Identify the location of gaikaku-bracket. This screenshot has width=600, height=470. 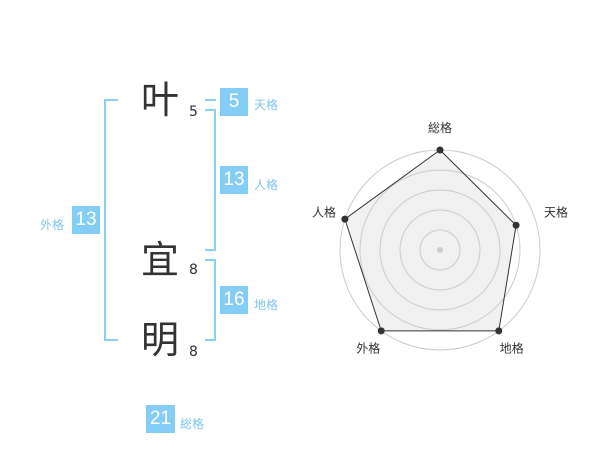
(111, 220).